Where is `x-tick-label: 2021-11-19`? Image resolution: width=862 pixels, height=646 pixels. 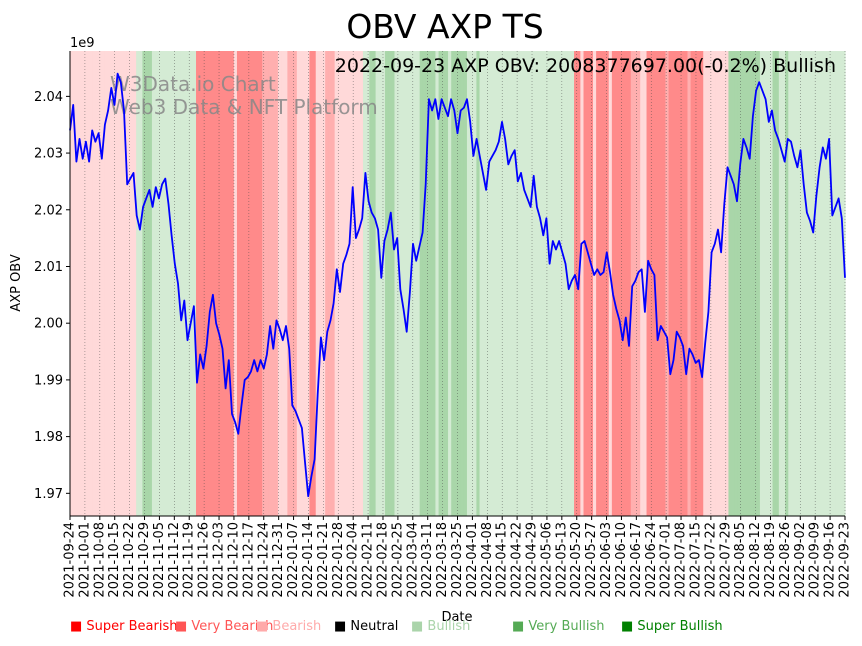 x-tick-label: 2021-11-19 is located at coordinates (189, 560).